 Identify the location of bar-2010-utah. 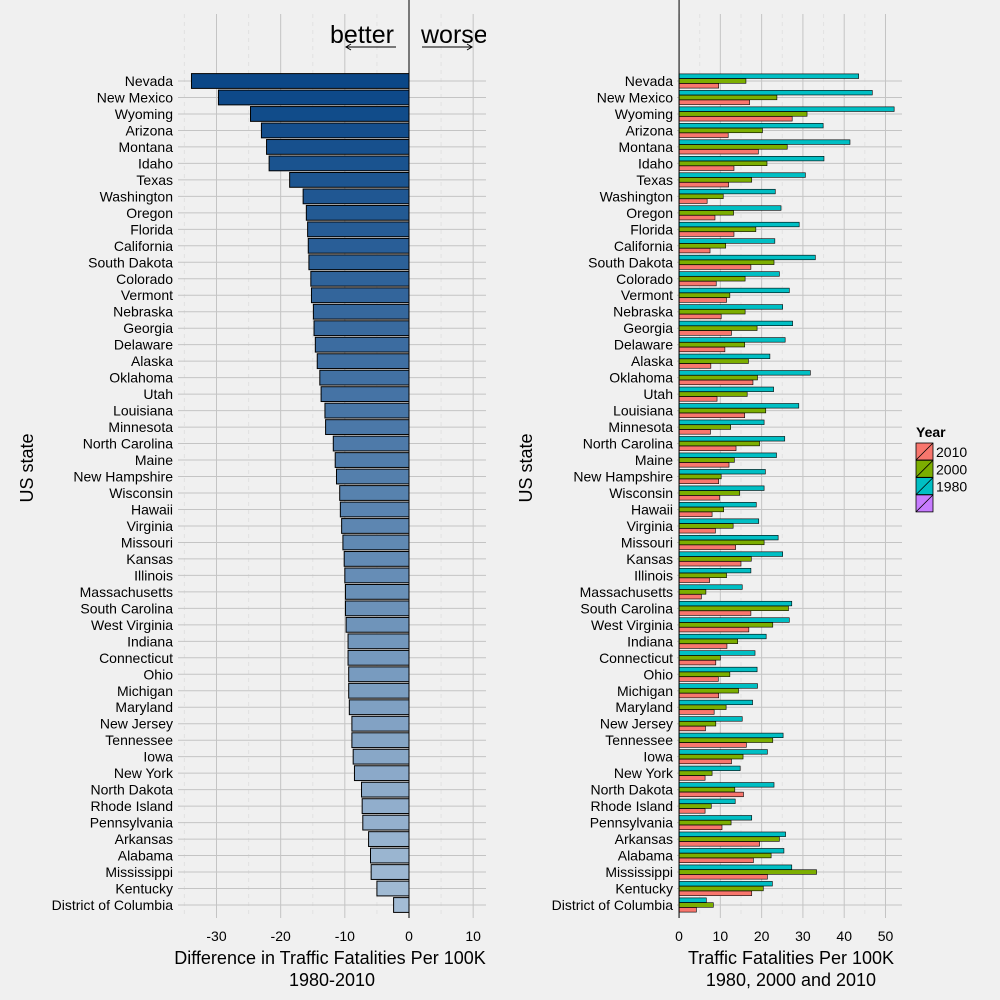
(698, 399).